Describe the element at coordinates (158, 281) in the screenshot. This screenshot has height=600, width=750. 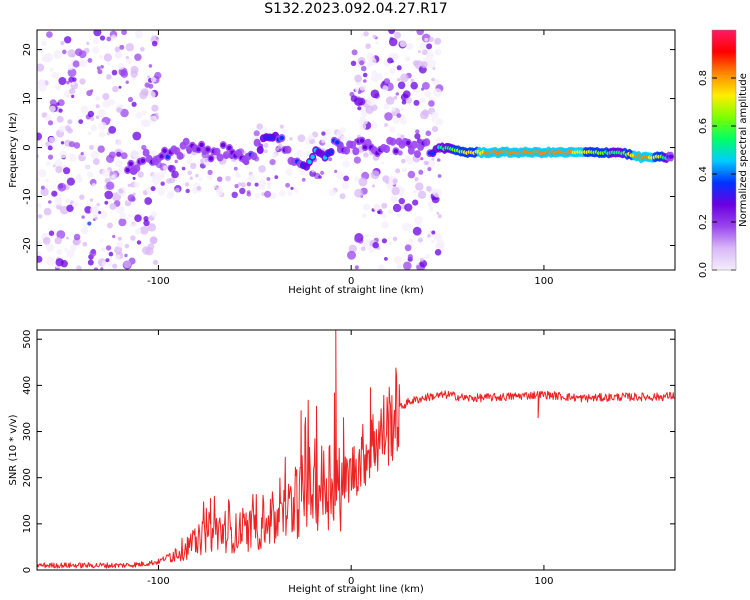
I see `x-tick-label: -100` at that location.